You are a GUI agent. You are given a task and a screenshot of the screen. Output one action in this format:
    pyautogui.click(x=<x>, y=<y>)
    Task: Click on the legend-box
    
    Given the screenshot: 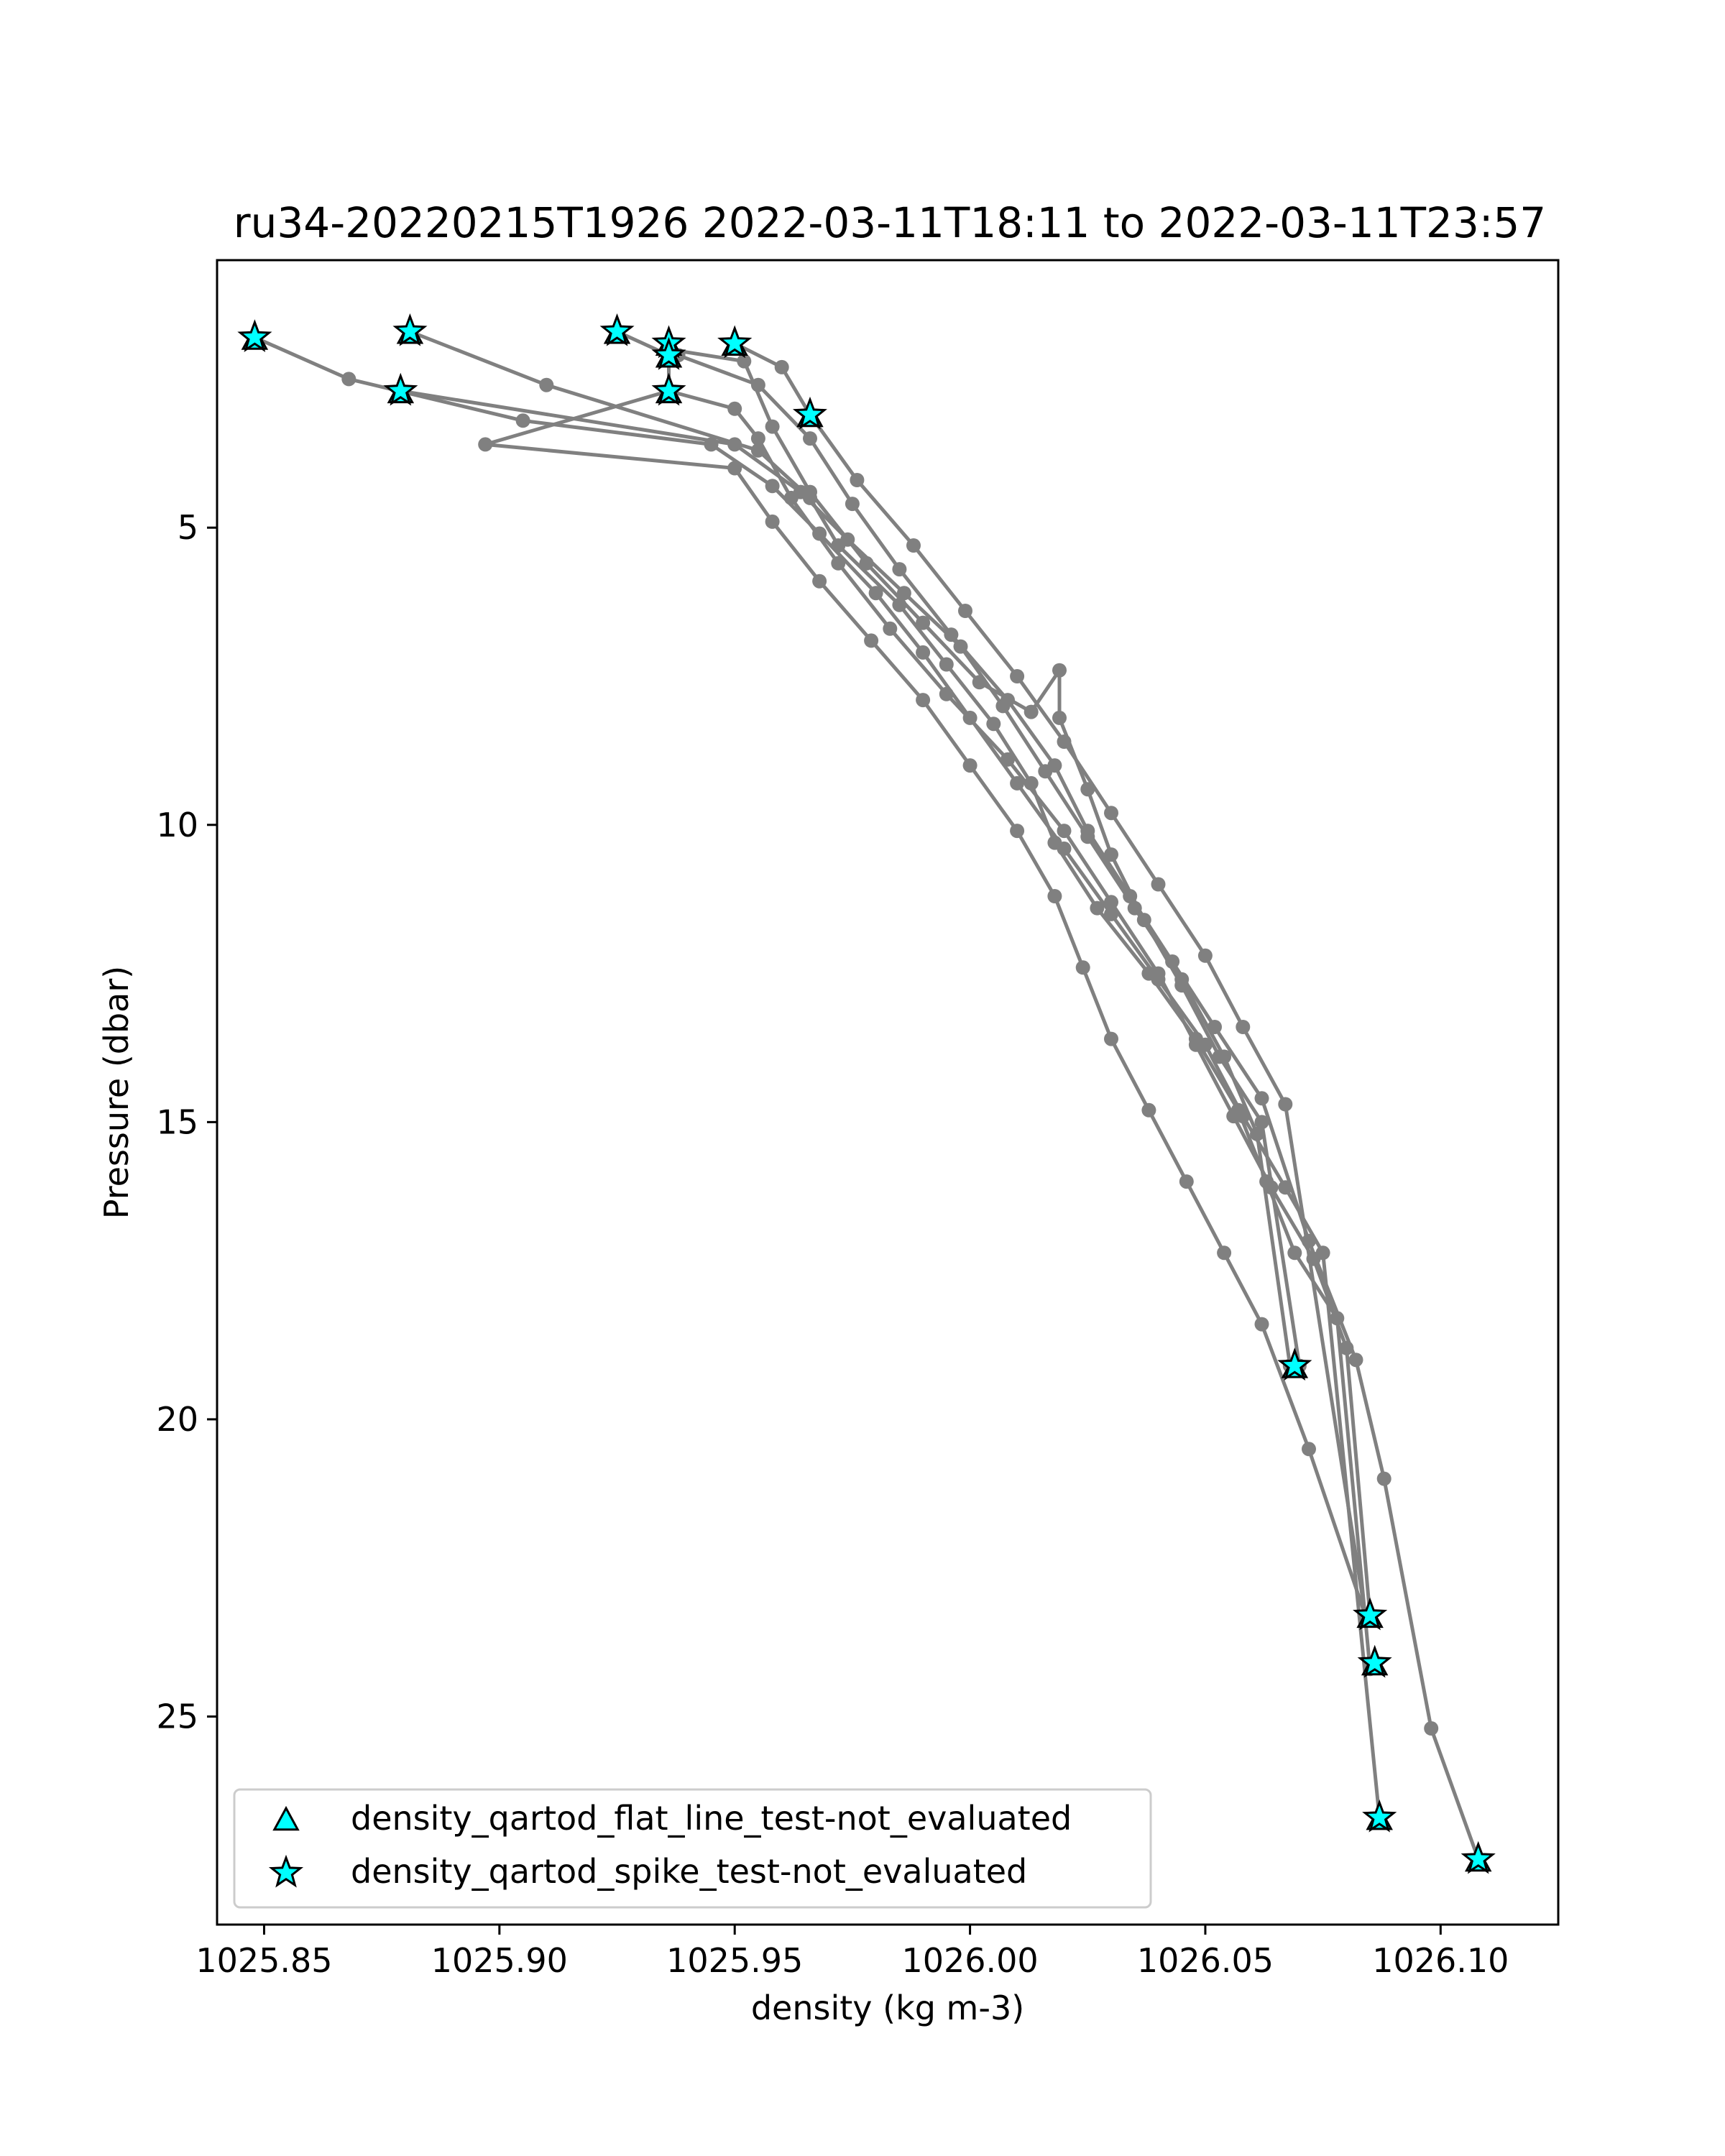 What is the action you would take?
    pyautogui.click(x=692, y=1848)
    